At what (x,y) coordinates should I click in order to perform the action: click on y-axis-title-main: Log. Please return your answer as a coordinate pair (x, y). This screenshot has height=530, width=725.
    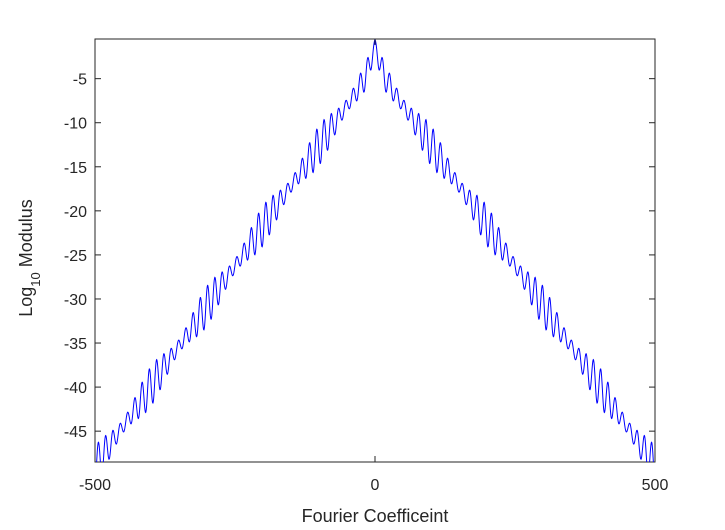
    Looking at the image, I should click on (26, 302).